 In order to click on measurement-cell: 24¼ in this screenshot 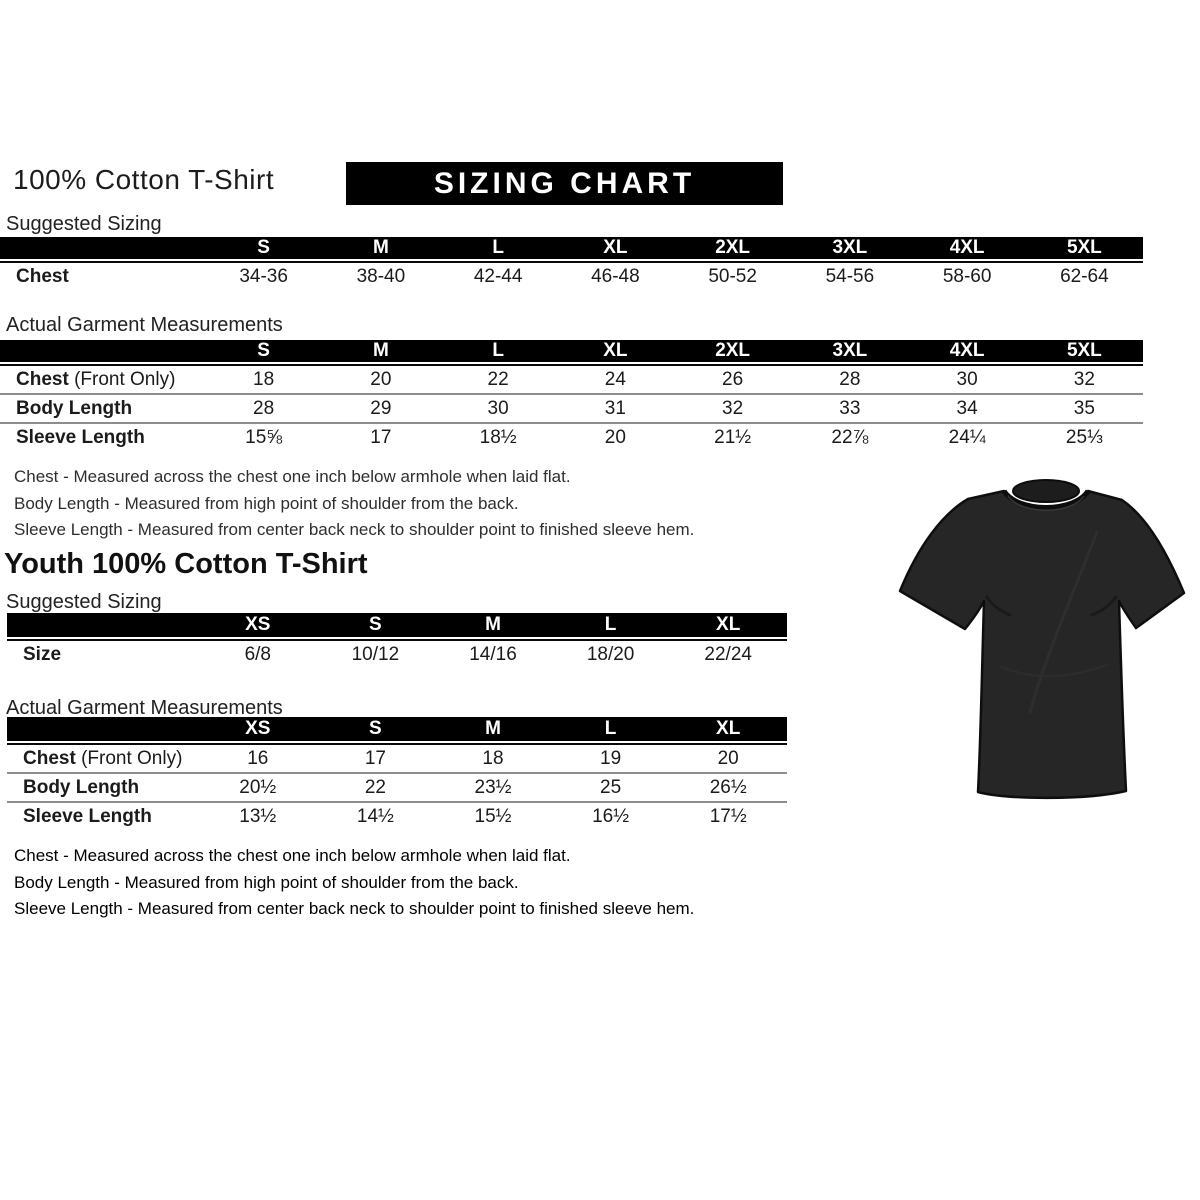, I will do `click(967, 437)`.